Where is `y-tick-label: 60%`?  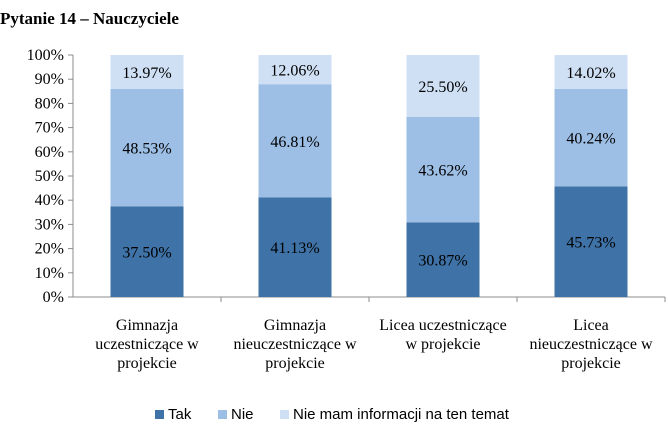
y-tick-label: 60% is located at coordinates (49, 152).